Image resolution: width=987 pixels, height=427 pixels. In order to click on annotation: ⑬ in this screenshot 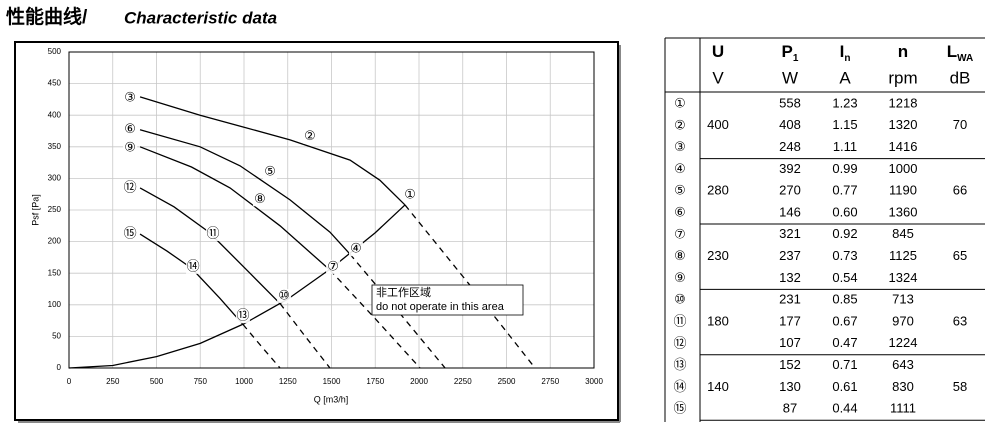, I will do `click(242, 316)`.